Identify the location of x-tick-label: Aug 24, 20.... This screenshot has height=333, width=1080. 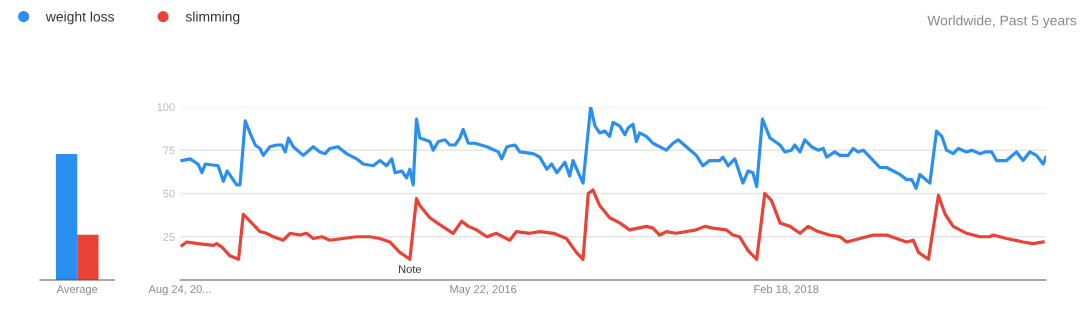
(179, 290).